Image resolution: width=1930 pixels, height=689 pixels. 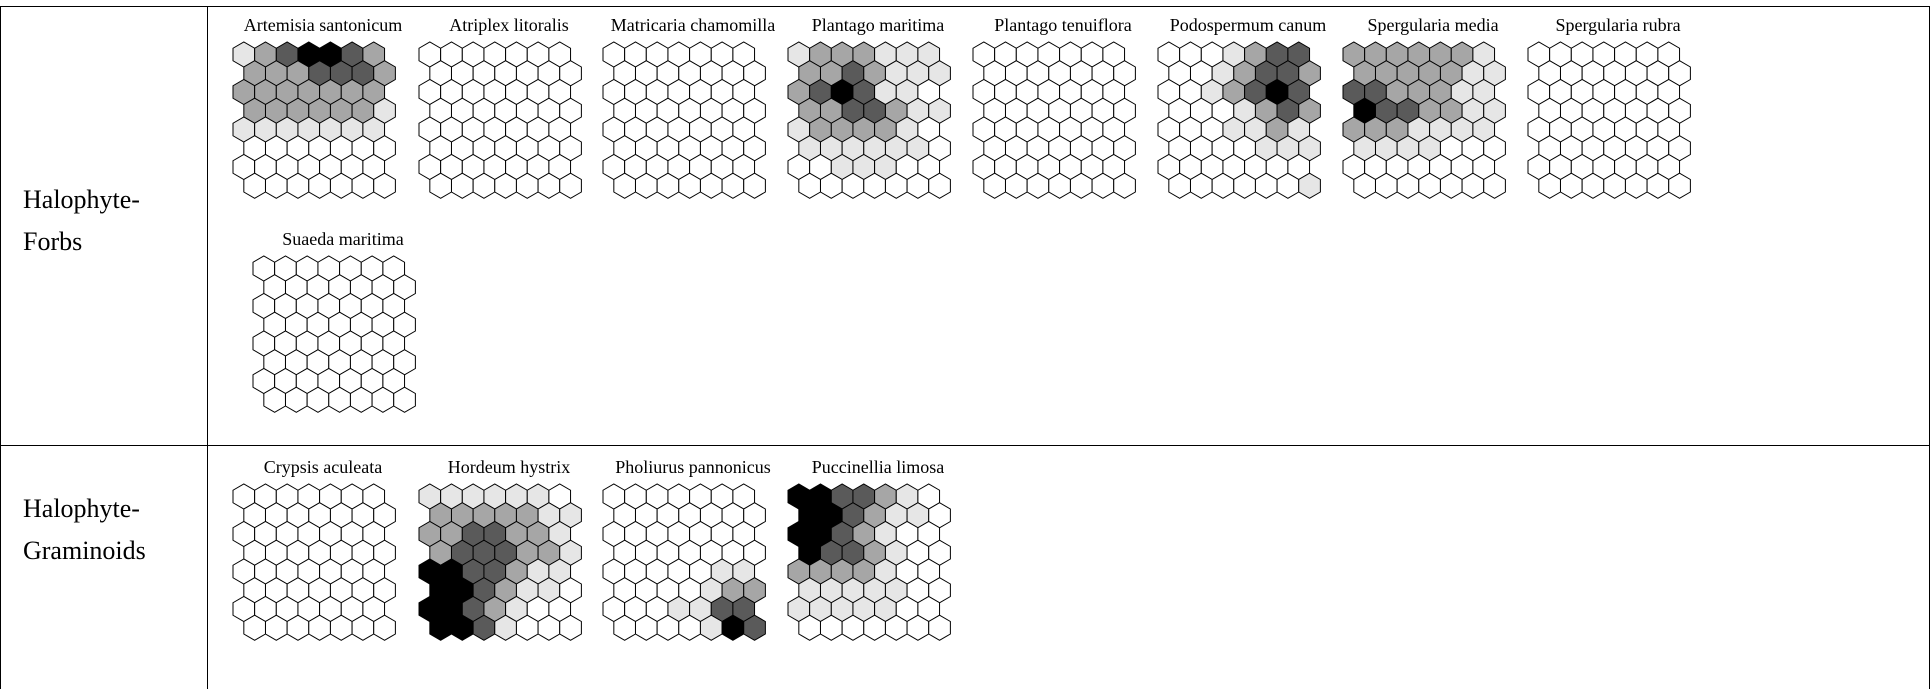 I want to click on species-name: Suaeda maritima, so click(x=343, y=239).